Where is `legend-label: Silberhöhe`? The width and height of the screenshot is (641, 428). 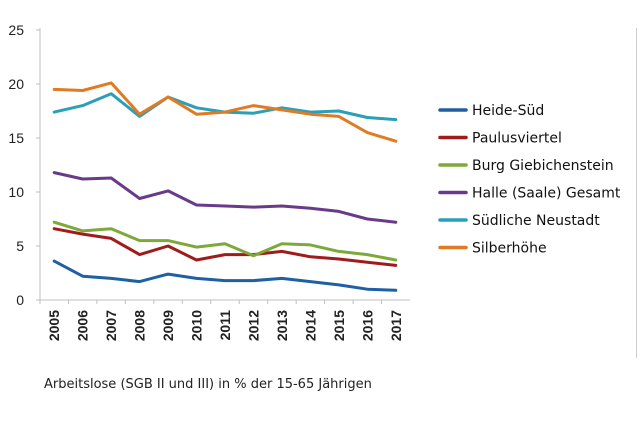
legend-label: Silberhöhe is located at coordinates (509, 249).